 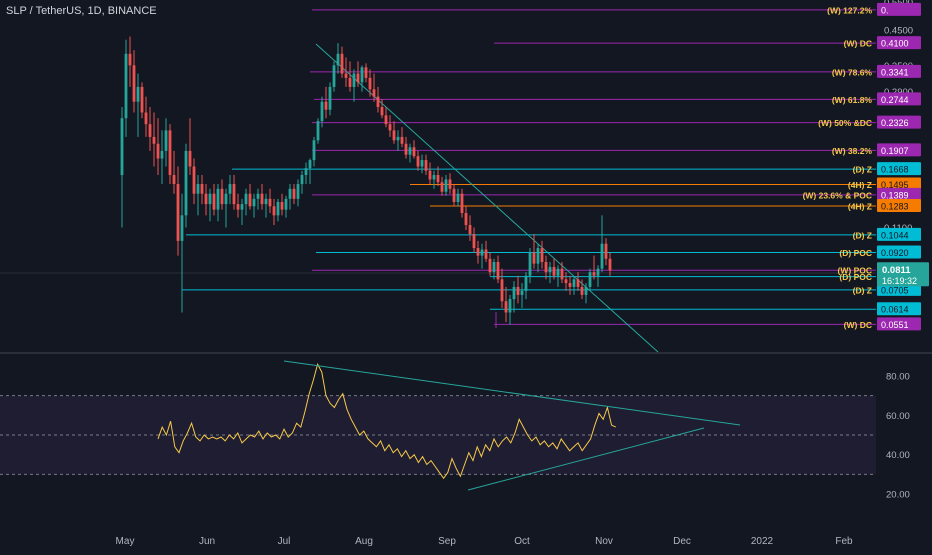 I want to click on current-price-badge, so click(x=903, y=274).